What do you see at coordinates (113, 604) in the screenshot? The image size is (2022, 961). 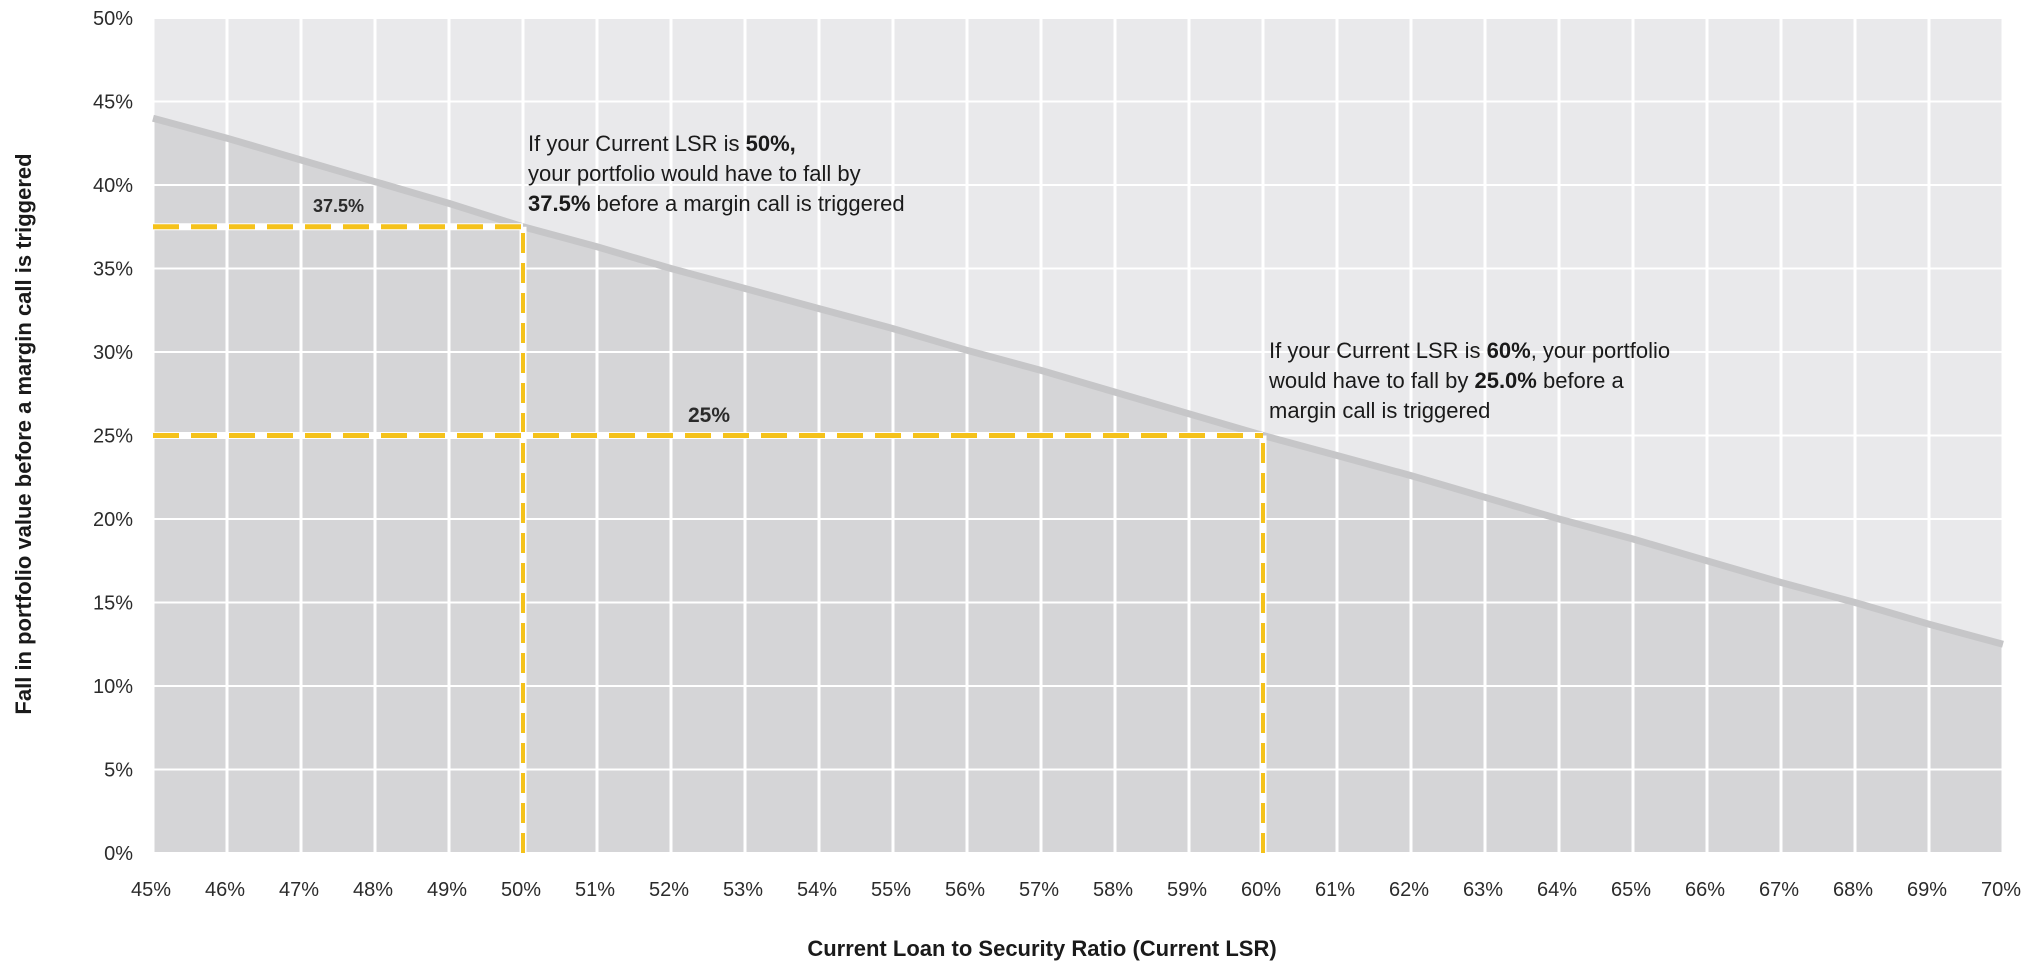 I see `y-tick-label: 15%` at bounding box center [113, 604].